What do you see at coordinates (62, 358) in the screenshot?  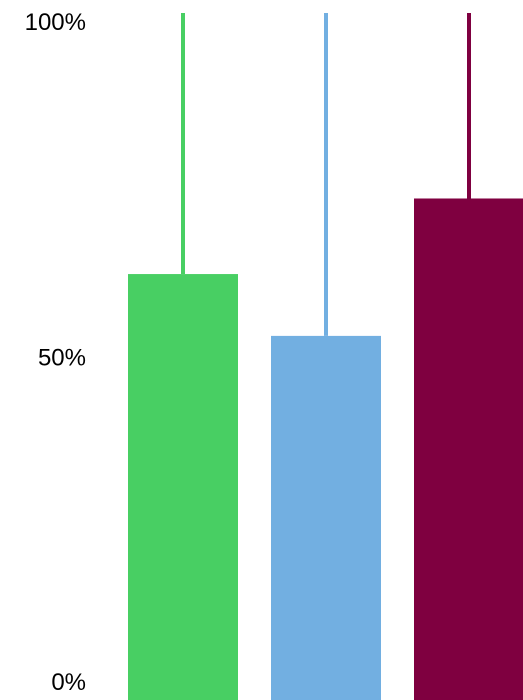 I see `y-tick-label: 50%` at bounding box center [62, 358].